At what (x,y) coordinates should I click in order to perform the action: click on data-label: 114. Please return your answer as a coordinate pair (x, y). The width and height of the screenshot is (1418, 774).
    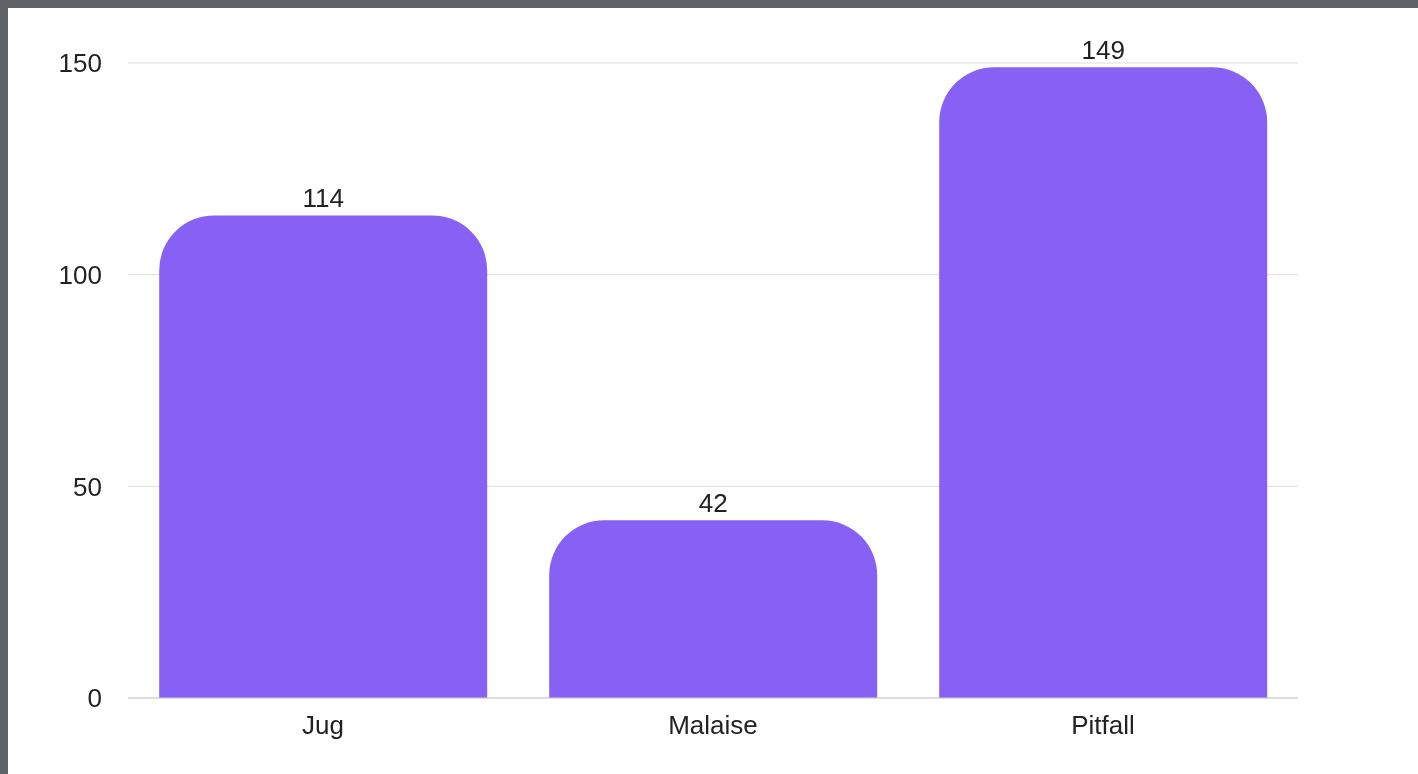
    Looking at the image, I should click on (323, 198).